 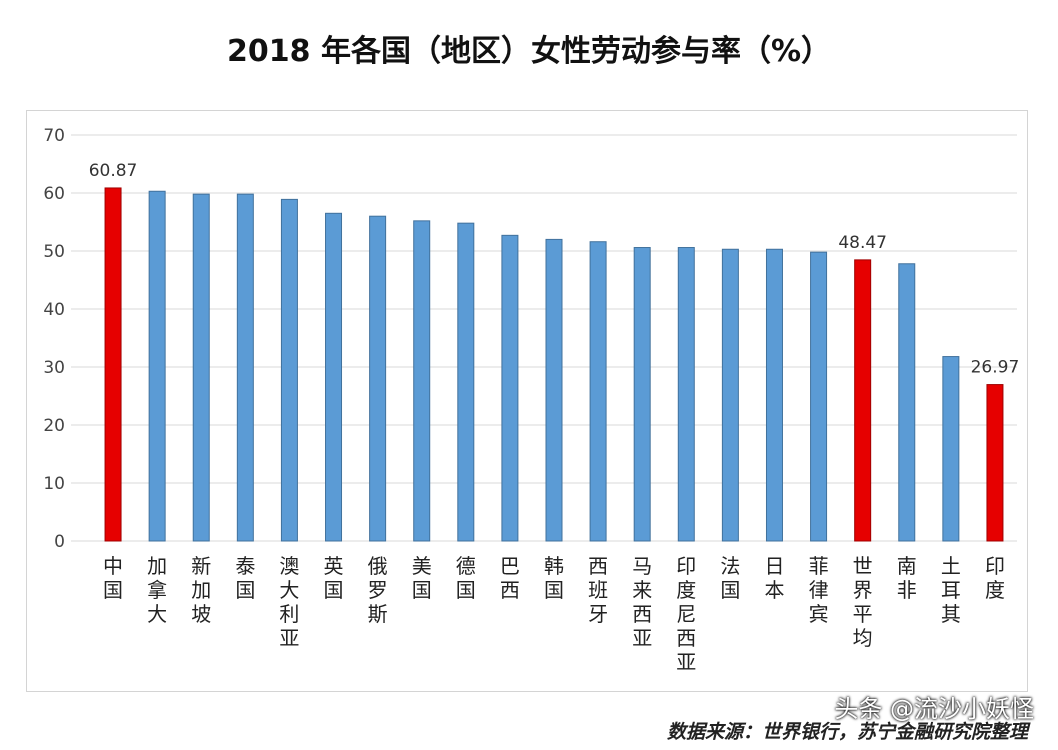 I want to click on x-tick-label-char: 菲, so click(x=819, y=566).